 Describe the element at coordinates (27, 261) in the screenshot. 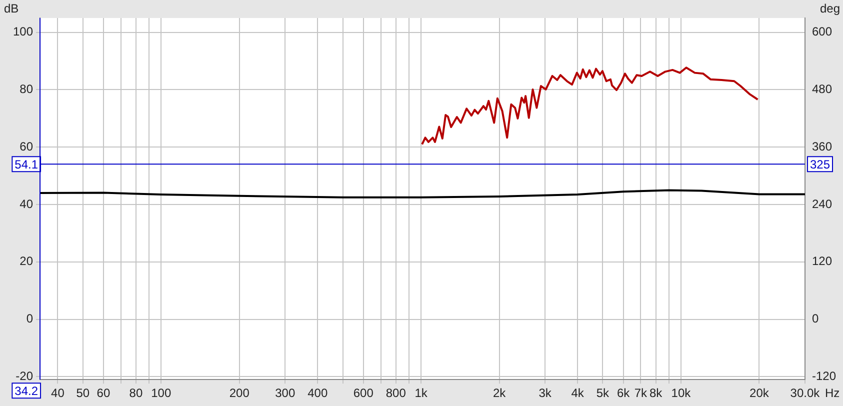

I see `y-tick-label: 20` at that location.